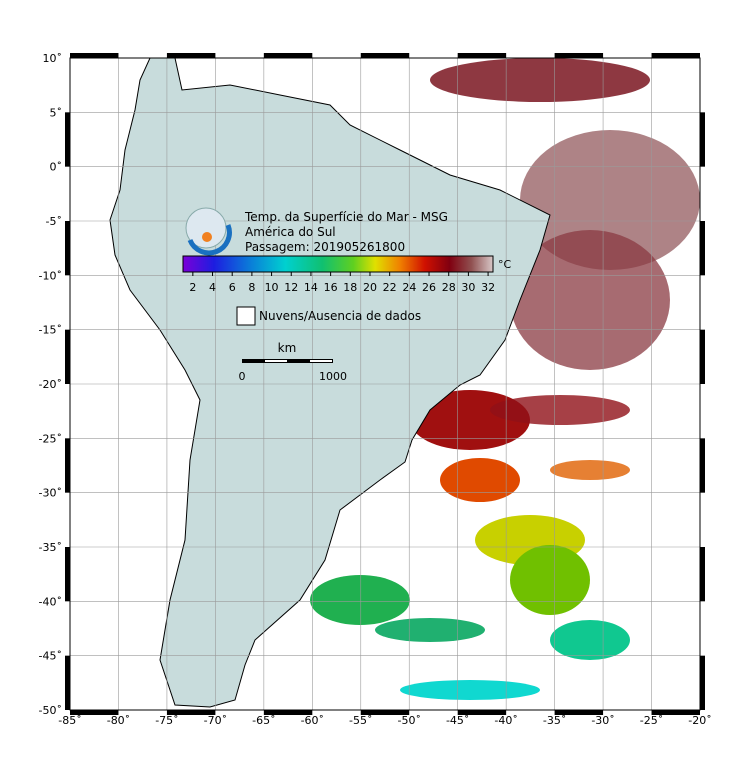 This screenshot has height=781, width=741. Describe the element at coordinates (312, 720) in the screenshot. I see `lon-tick-label: -60˚` at that location.